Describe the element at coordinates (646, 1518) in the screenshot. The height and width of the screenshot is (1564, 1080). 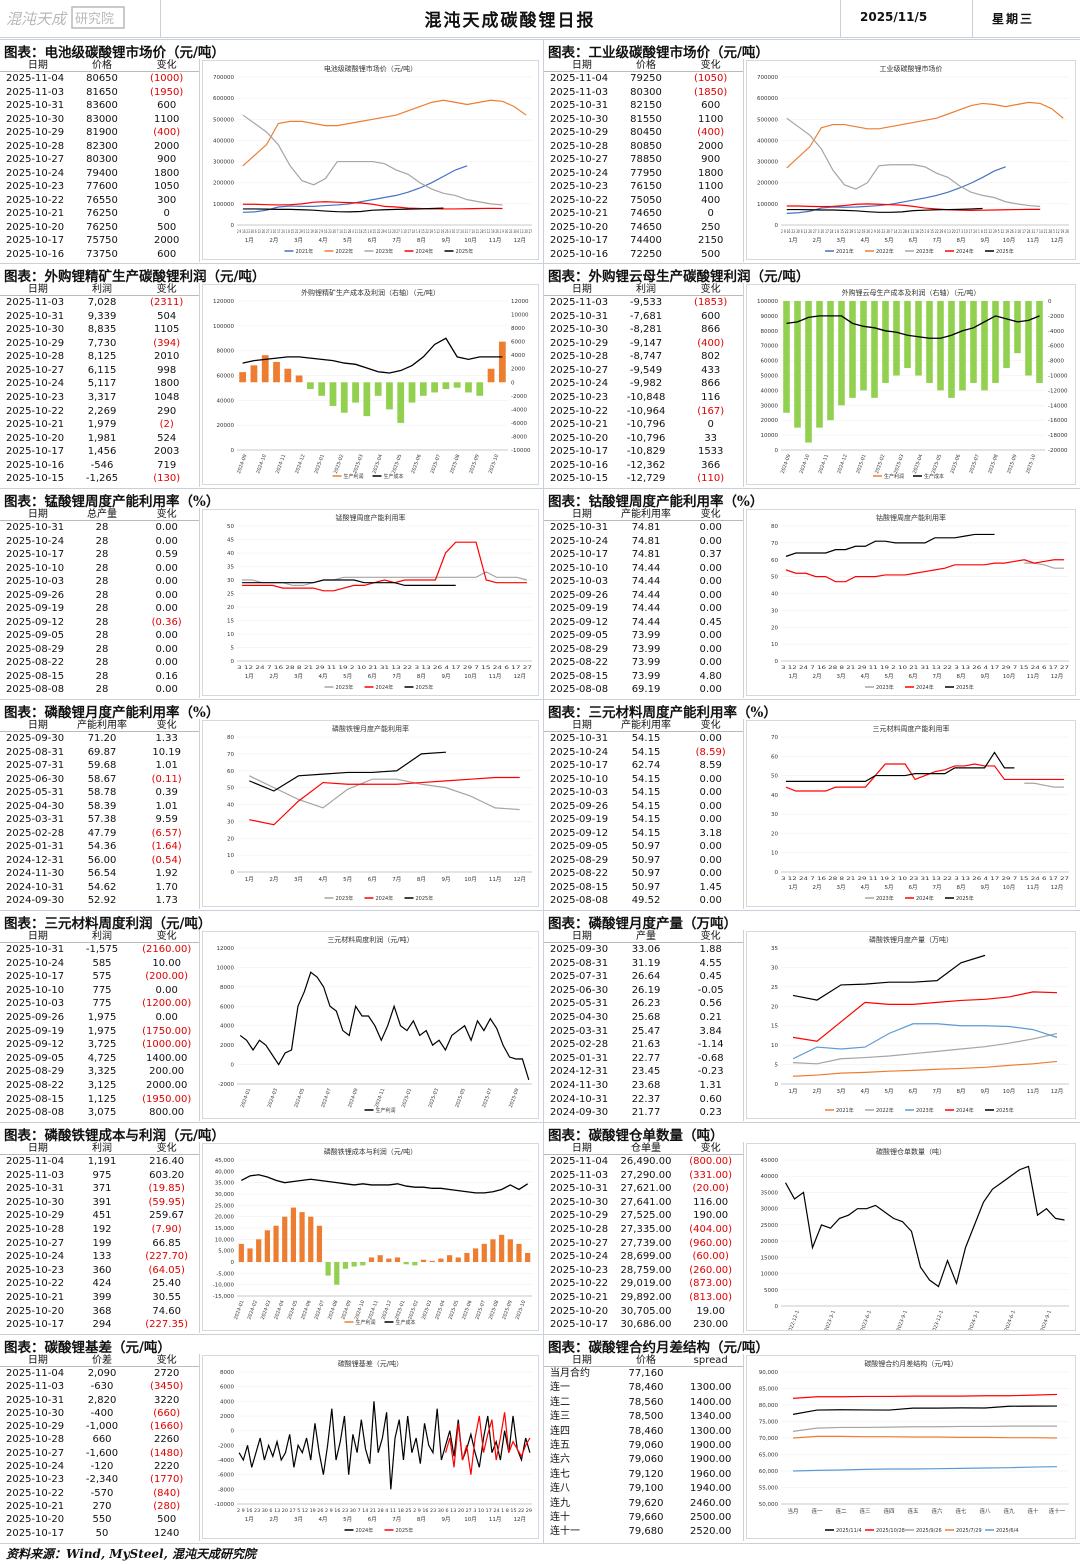
I see `table-cell: 79,660` at that location.